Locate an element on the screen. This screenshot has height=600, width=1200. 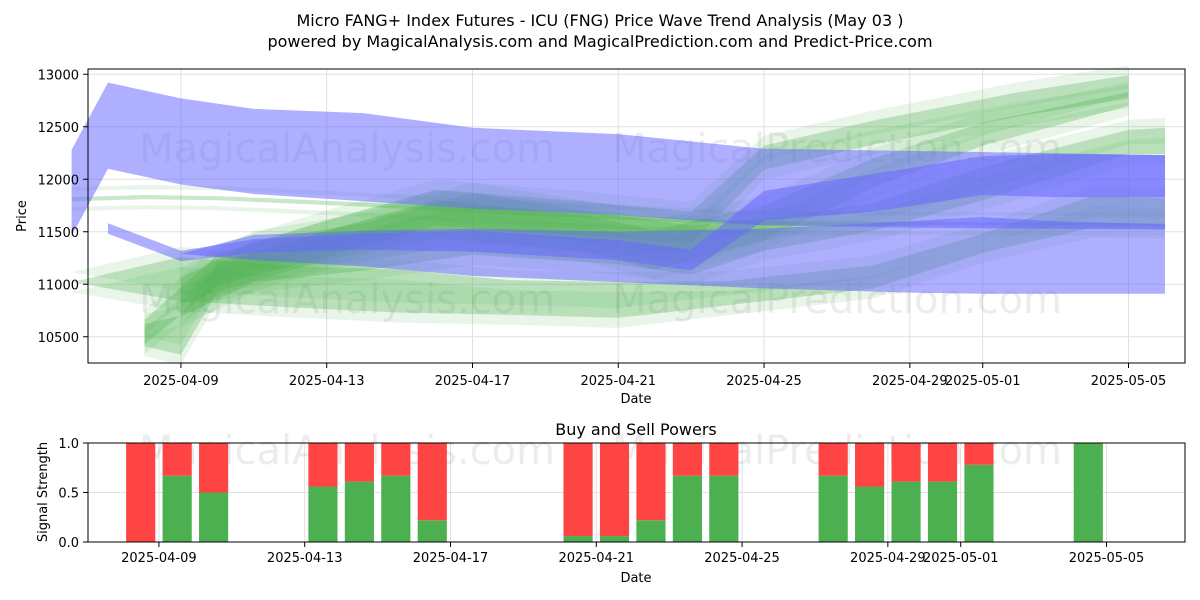
price-y-tick-label: 13000 is located at coordinates (58, 75).